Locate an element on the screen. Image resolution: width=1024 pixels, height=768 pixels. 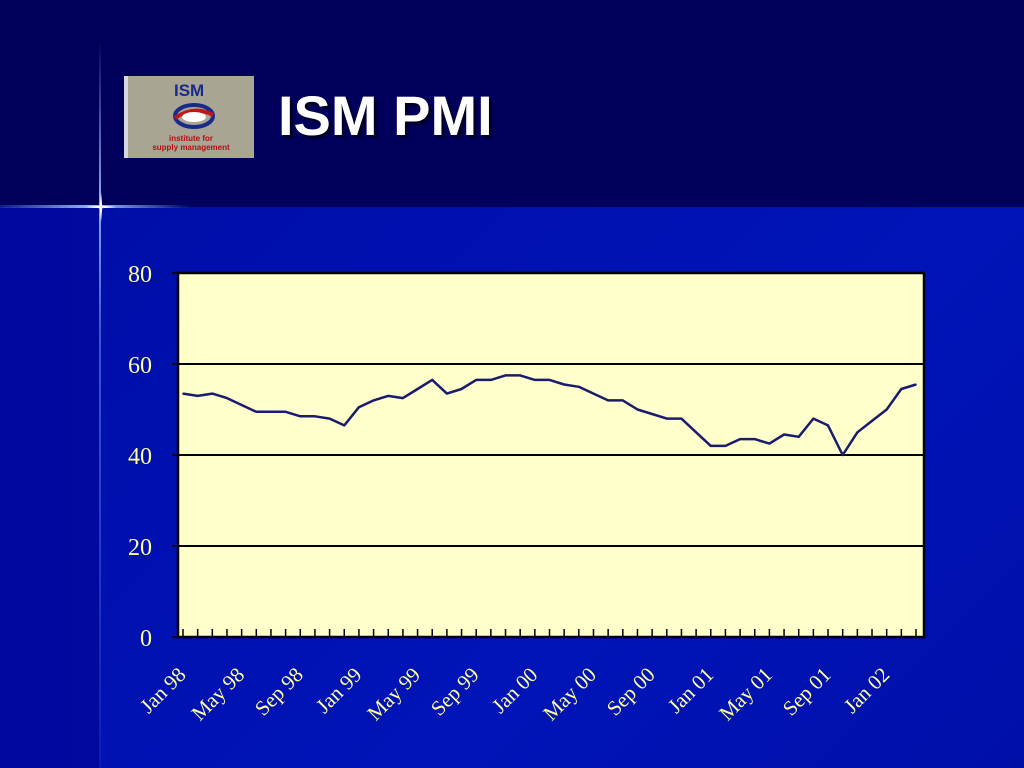
y-tick-label: 20 is located at coordinates (140, 548).